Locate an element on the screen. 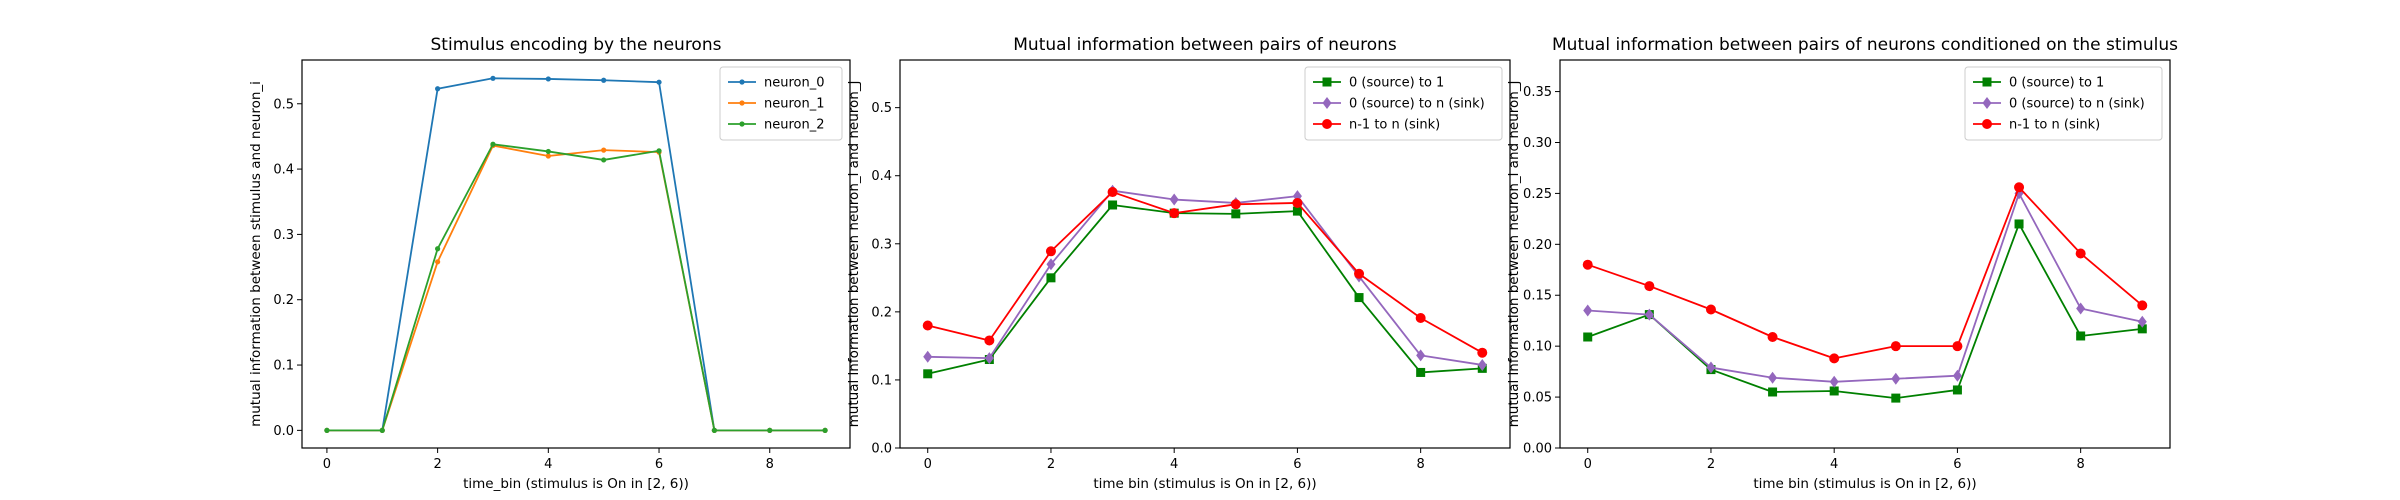 This screenshot has height=500, width=2400. y-tick-label: 0.25 is located at coordinates (1537, 194).